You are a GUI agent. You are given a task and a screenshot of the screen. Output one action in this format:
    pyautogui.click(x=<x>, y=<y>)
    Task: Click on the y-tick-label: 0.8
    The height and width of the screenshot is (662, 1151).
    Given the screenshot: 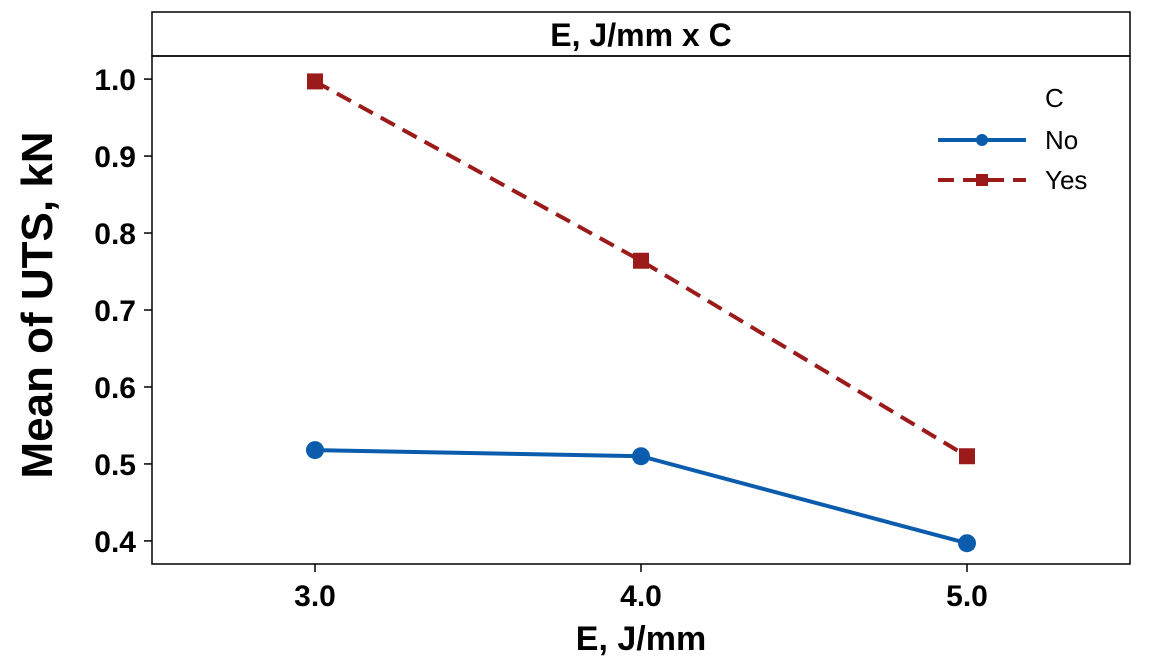 What is the action you would take?
    pyautogui.click(x=115, y=234)
    